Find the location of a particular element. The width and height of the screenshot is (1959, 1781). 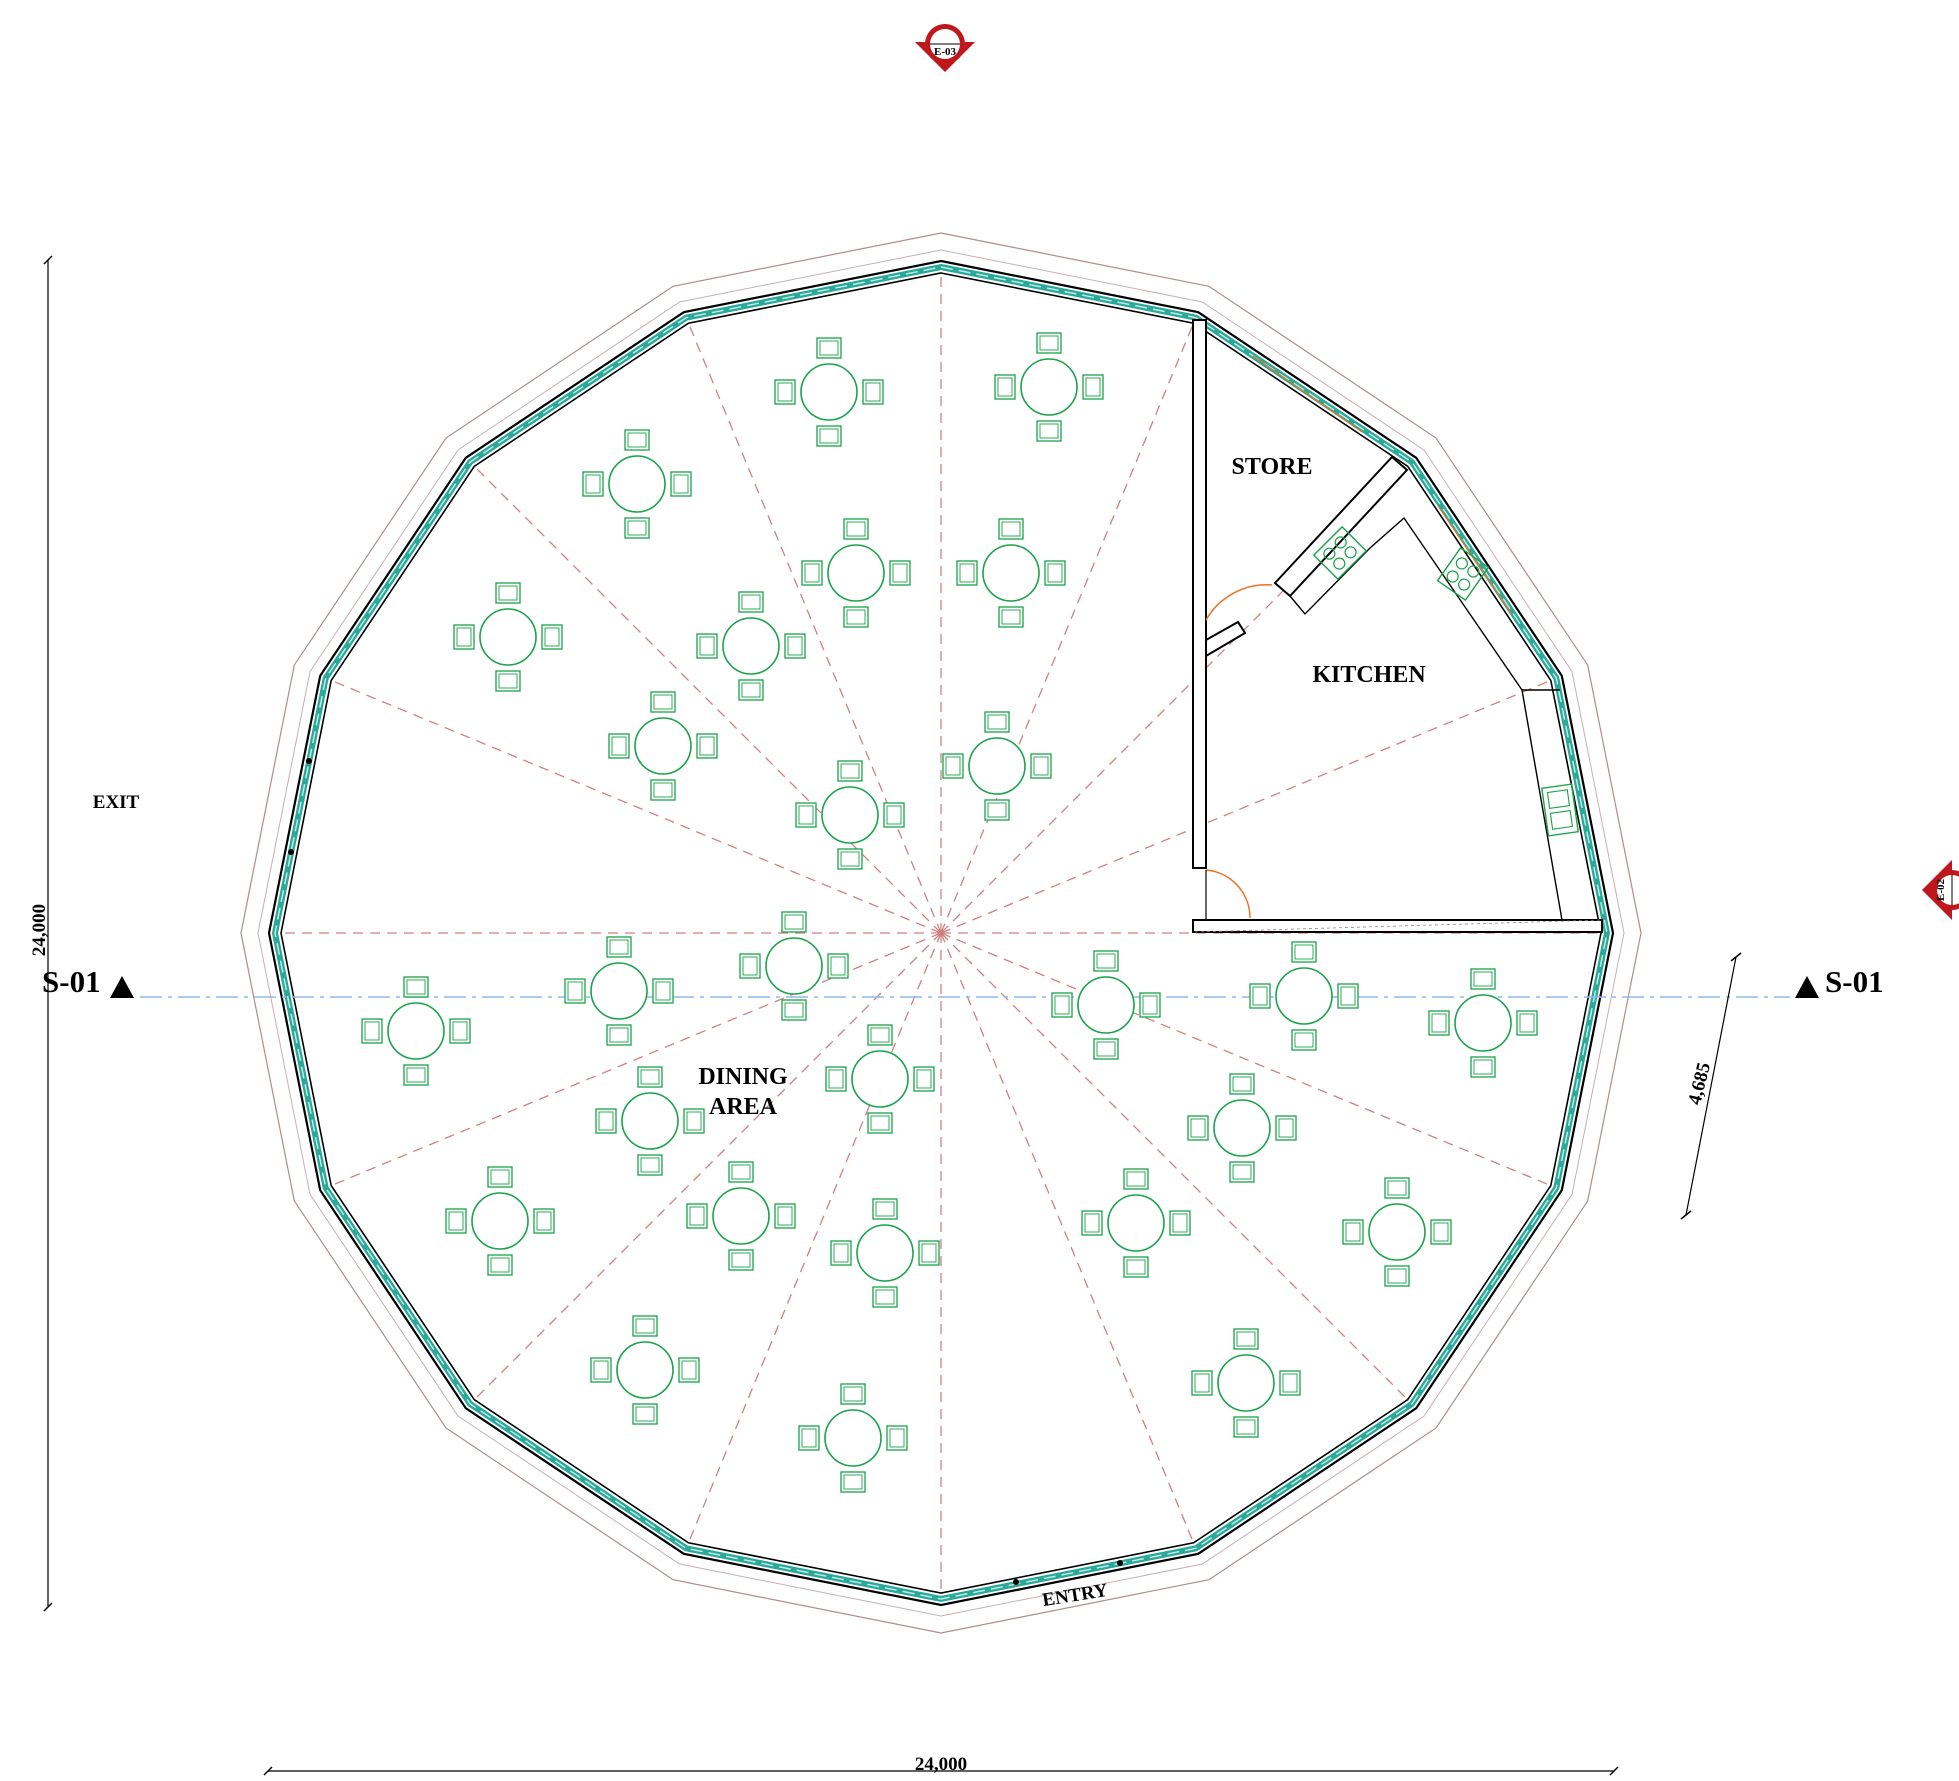

section-marker-right-label: S-01 is located at coordinates (1854, 981).